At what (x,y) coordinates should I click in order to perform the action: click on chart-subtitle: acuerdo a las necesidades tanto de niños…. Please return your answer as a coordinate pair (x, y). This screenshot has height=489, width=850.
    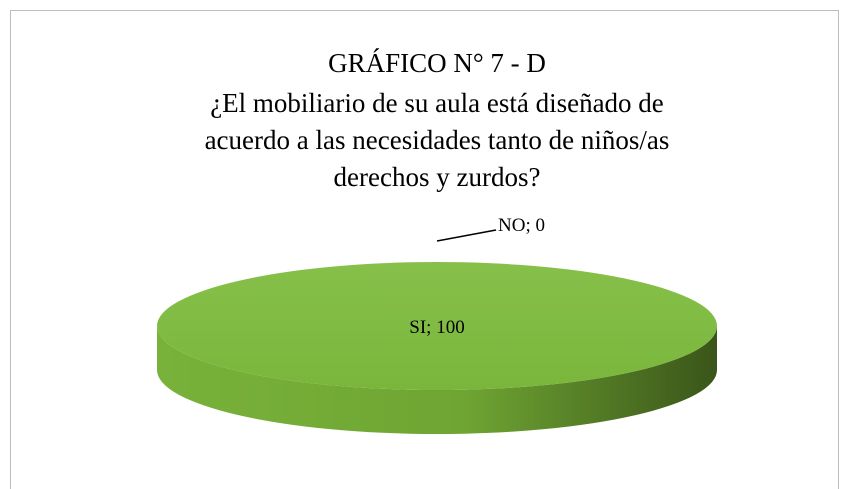
    Looking at the image, I should click on (437, 140).